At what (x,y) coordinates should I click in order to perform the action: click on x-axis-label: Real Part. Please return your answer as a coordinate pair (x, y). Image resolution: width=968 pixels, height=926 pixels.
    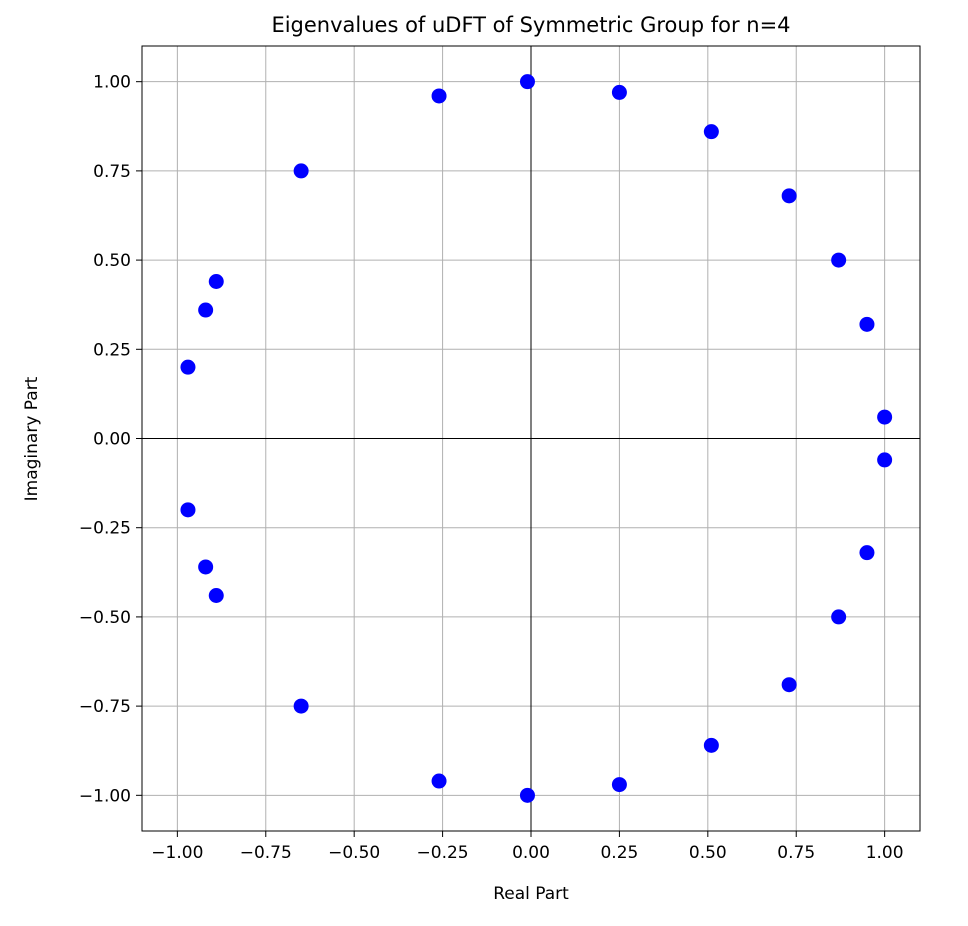
    Looking at the image, I should click on (531, 894).